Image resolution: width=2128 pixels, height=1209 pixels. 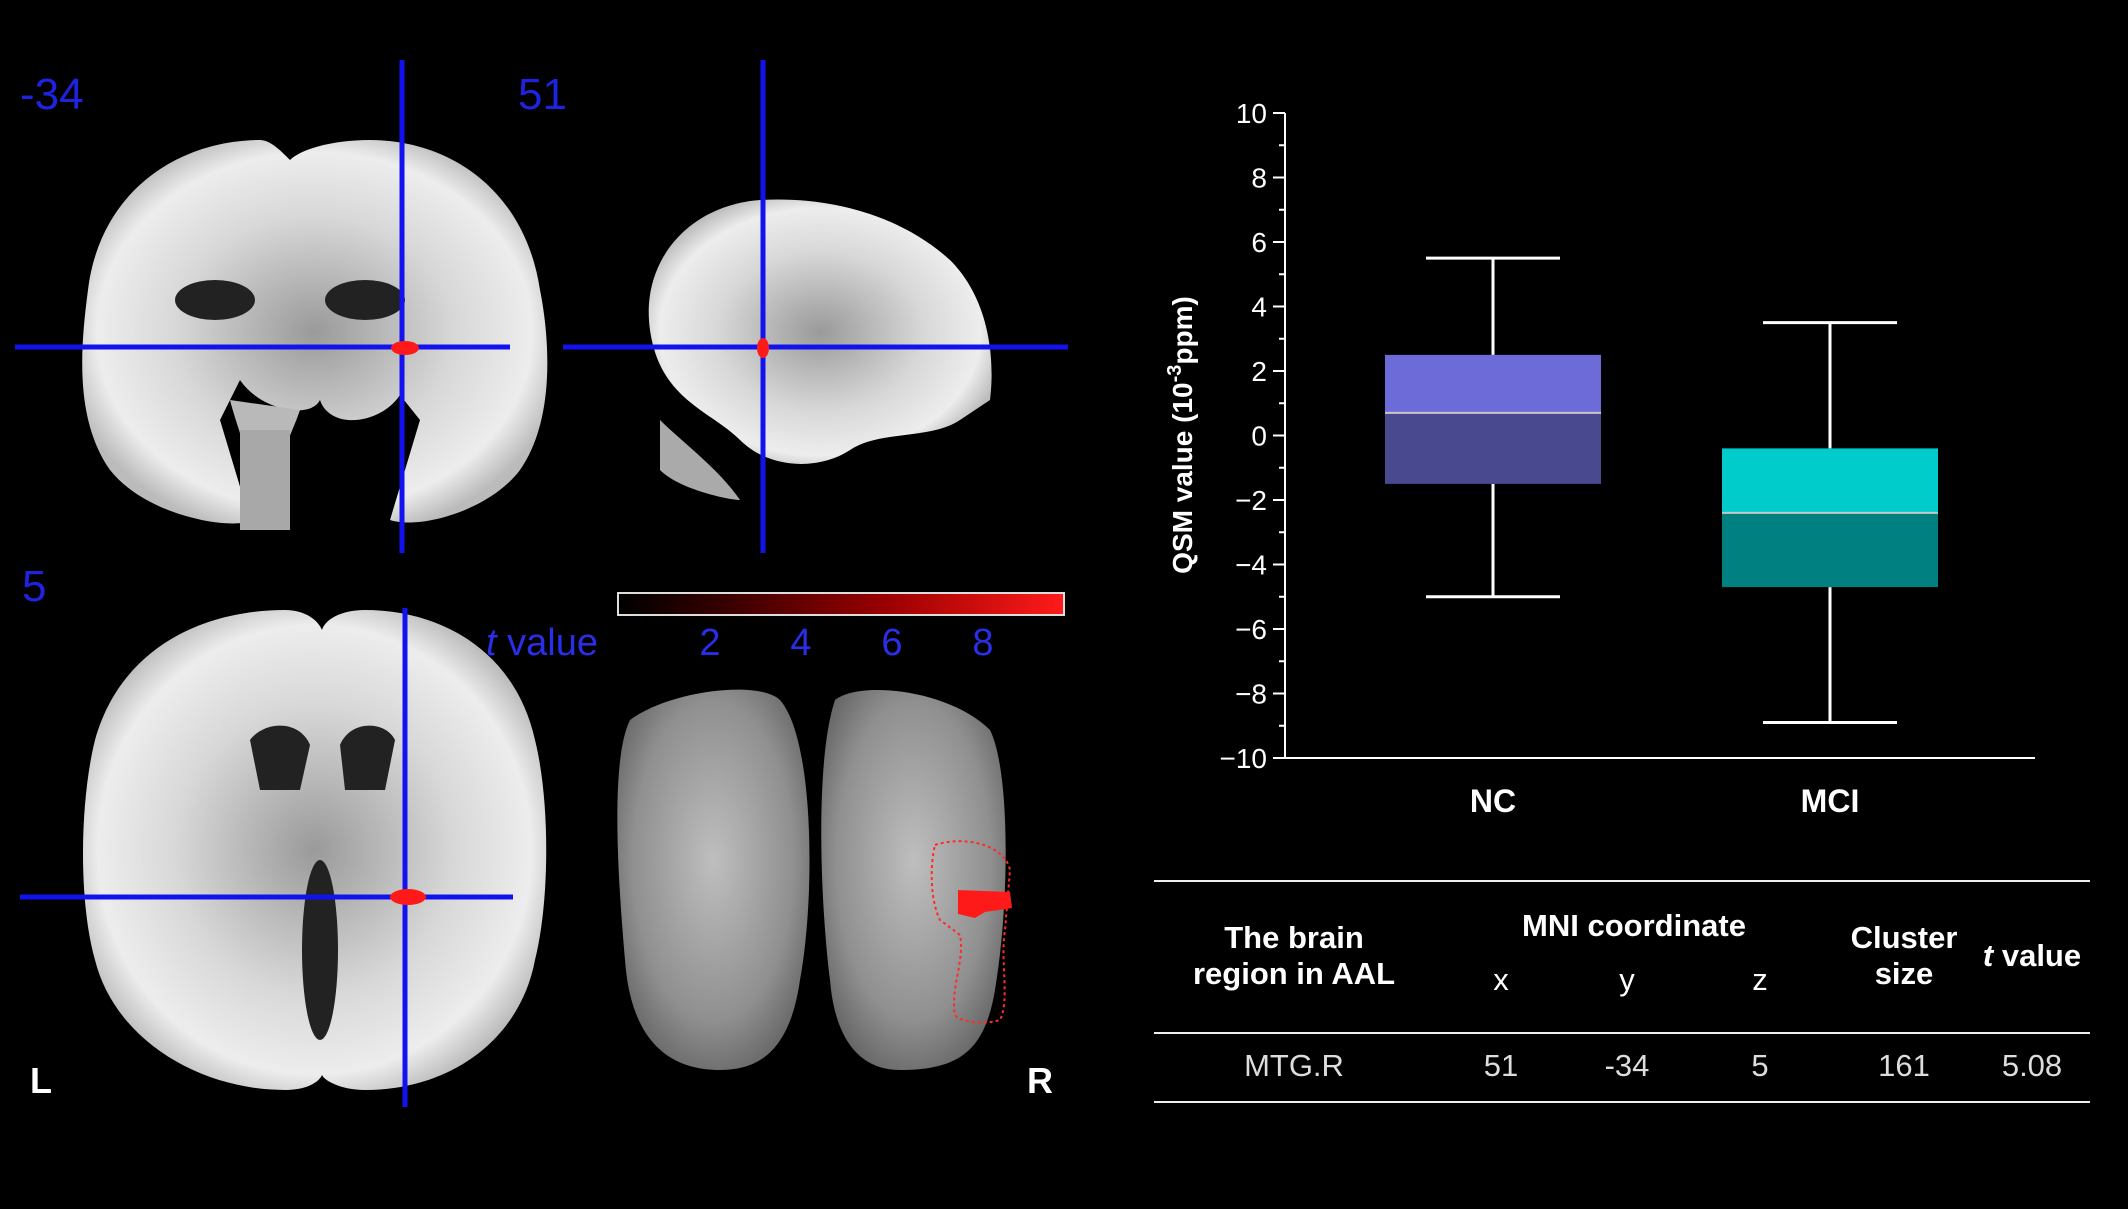 I want to click on y-tick-label: 8, so click(x=1259, y=178).